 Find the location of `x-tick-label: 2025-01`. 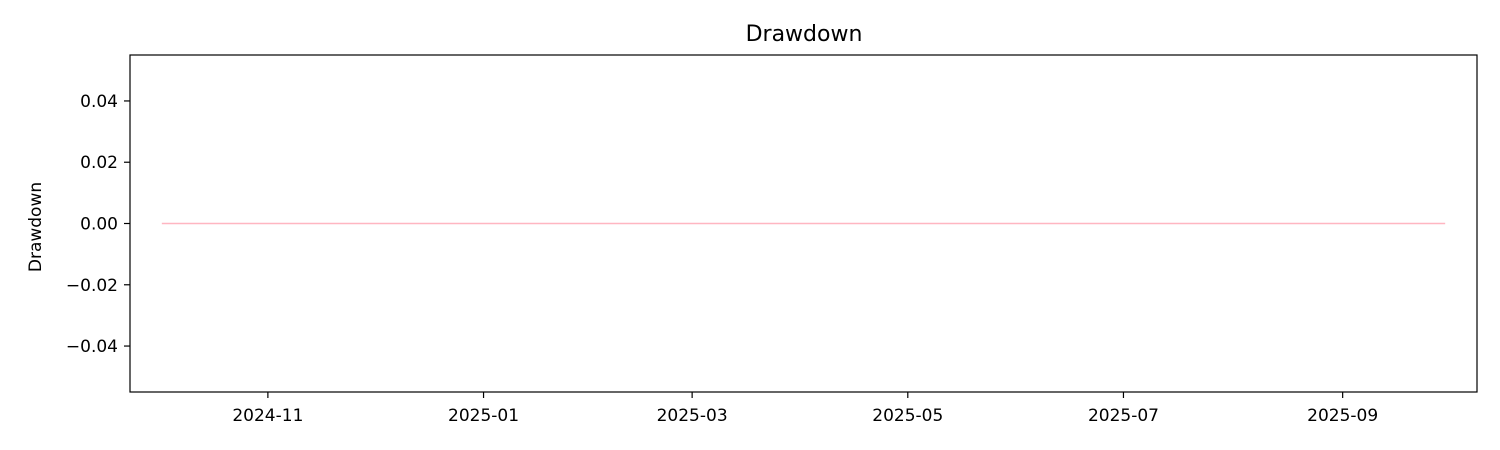

x-tick-label: 2025-01 is located at coordinates (483, 416).